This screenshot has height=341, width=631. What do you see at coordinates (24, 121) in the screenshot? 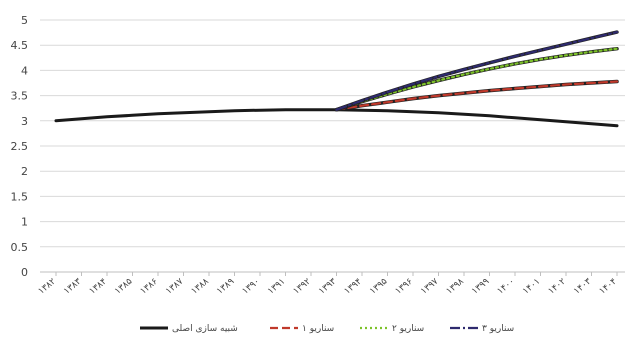
I see `y-tick-label: 3` at bounding box center [24, 121].